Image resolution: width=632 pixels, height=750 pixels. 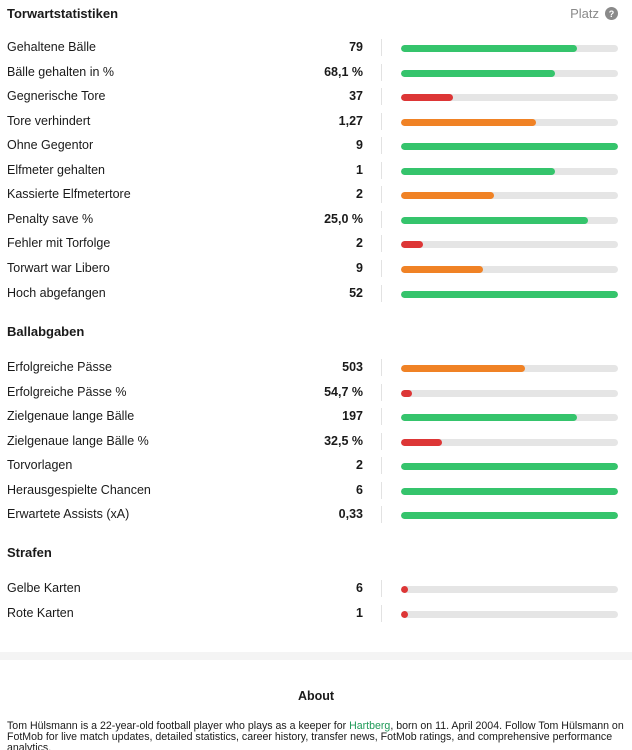 What do you see at coordinates (46, 331) in the screenshot?
I see `section-title: Ballabgaben` at bounding box center [46, 331].